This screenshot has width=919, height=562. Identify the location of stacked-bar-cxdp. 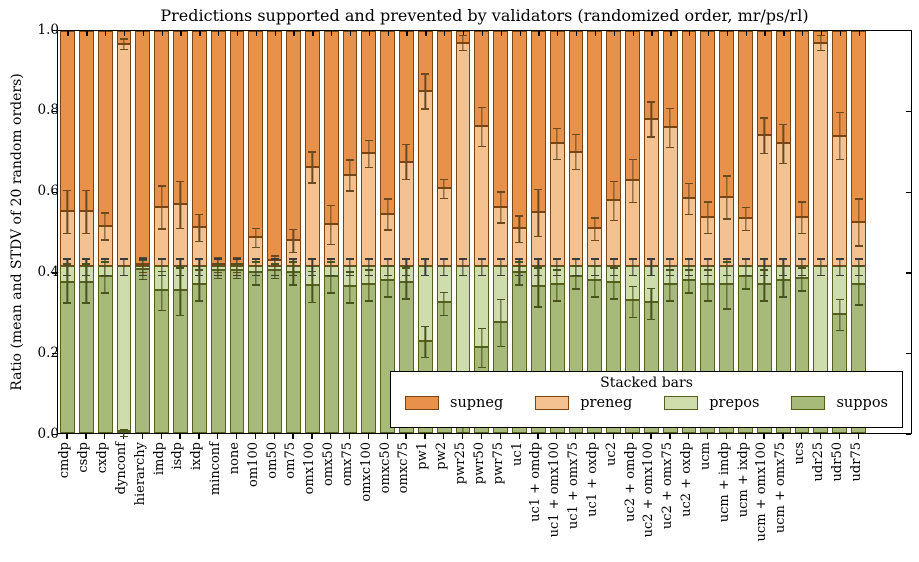
(105, 232).